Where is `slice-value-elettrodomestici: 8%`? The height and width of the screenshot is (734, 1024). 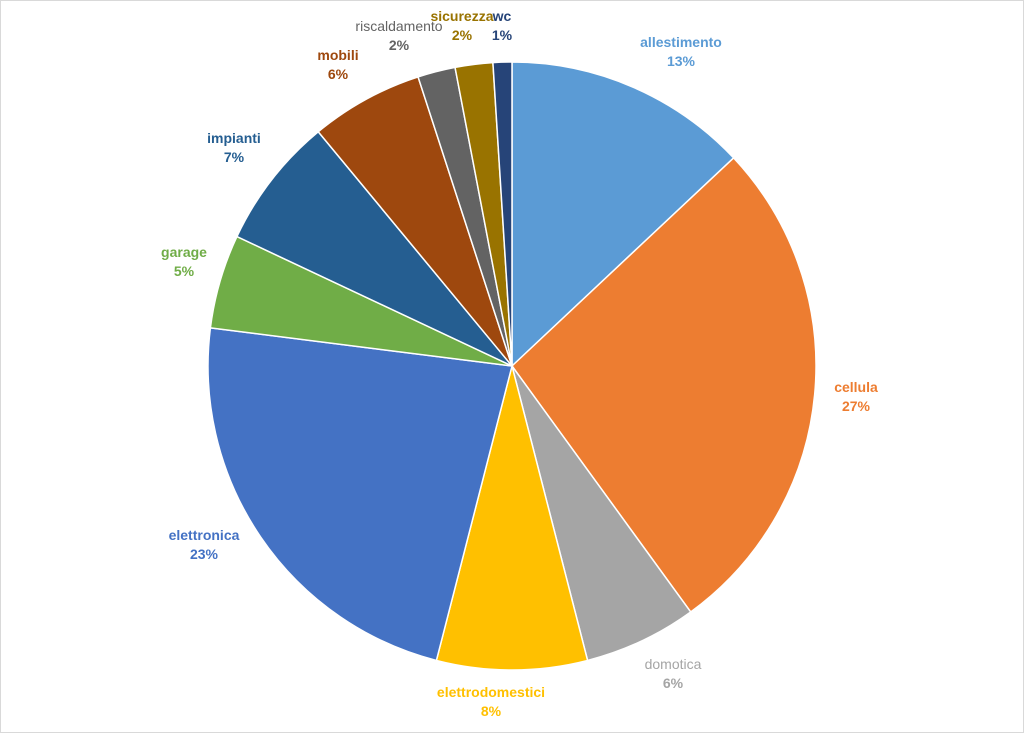 slice-value-elettrodomestici: 8% is located at coordinates (491, 711).